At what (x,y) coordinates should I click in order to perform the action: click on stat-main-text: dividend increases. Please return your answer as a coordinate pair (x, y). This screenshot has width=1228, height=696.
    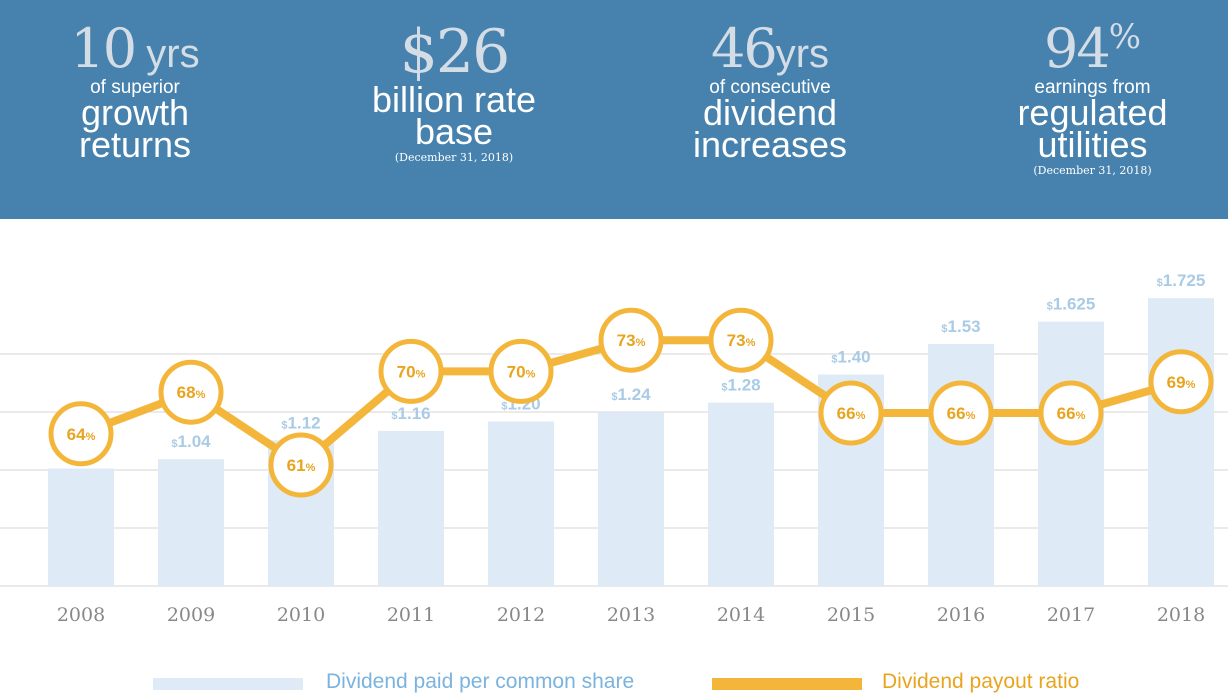
    Looking at the image, I should click on (770, 128).